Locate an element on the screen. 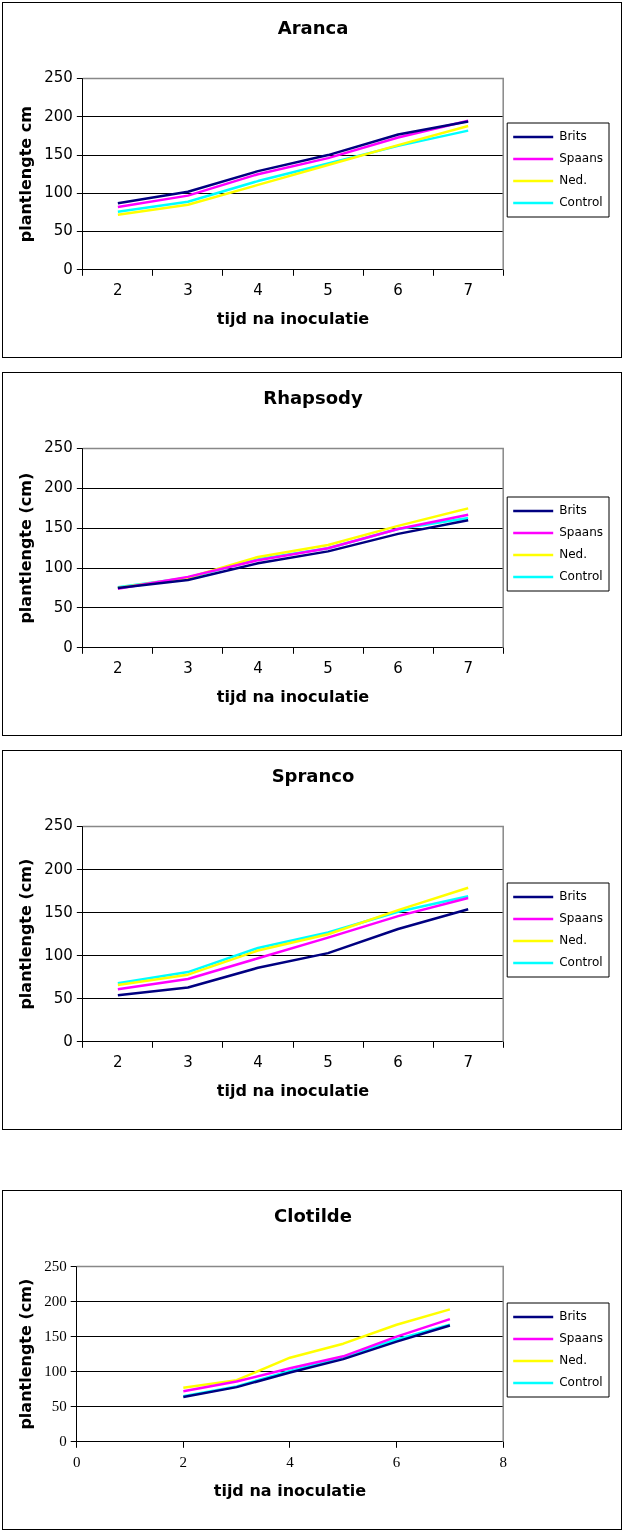 This screenshot has width=624, height=1535. x-tick-label: 8 is located at coordinates (503, 1461).